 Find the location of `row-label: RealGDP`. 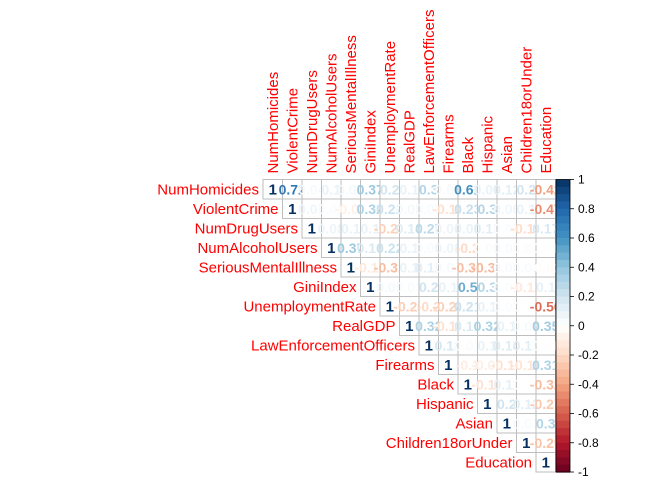

row-label: RealGDP is located at coordinates (363, 326).